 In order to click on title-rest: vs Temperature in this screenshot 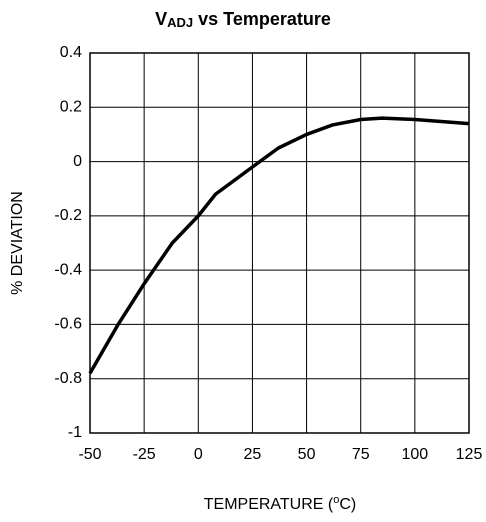, I will do `click(262, 19)`.